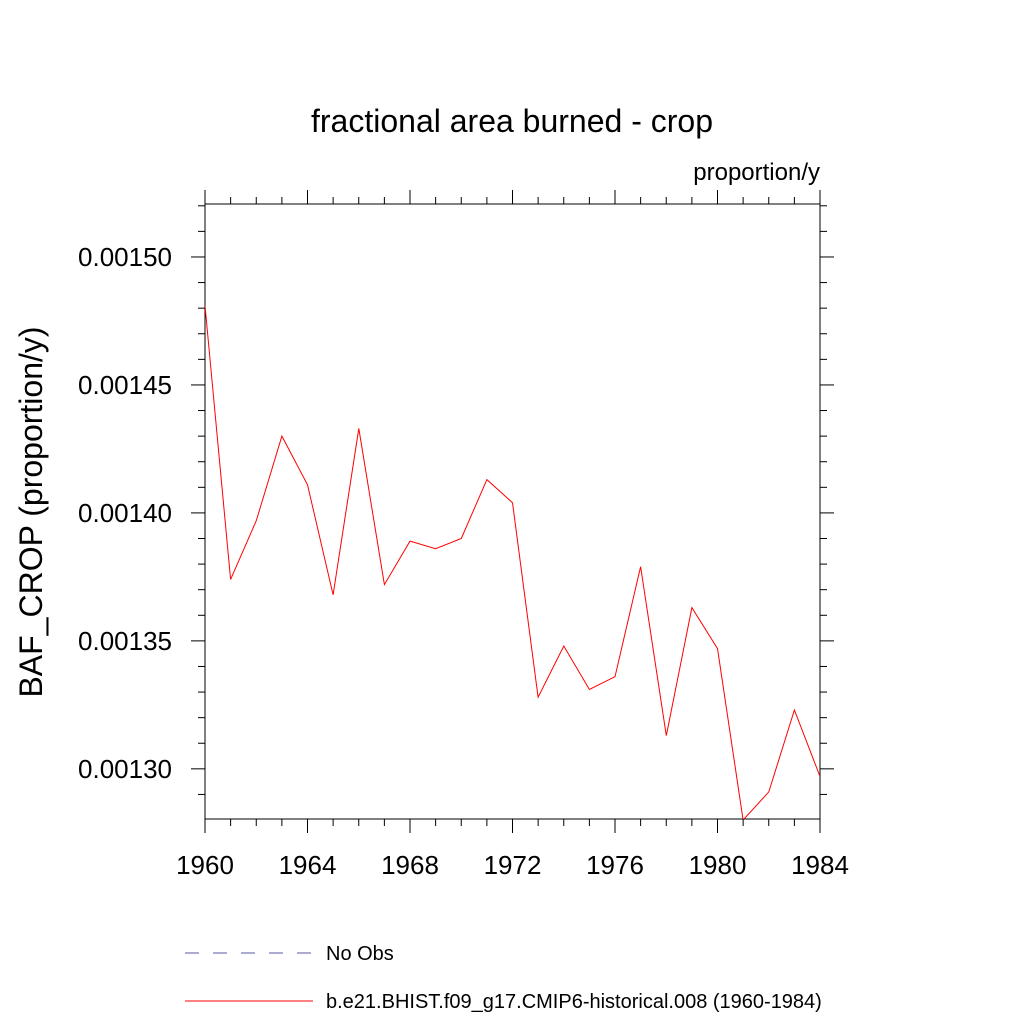 This screenshot has width=1024, height=1024. Describe the element at coordinates (125, 641) in the screenshot. I see `y-tick-label: 0.00135` at that location.